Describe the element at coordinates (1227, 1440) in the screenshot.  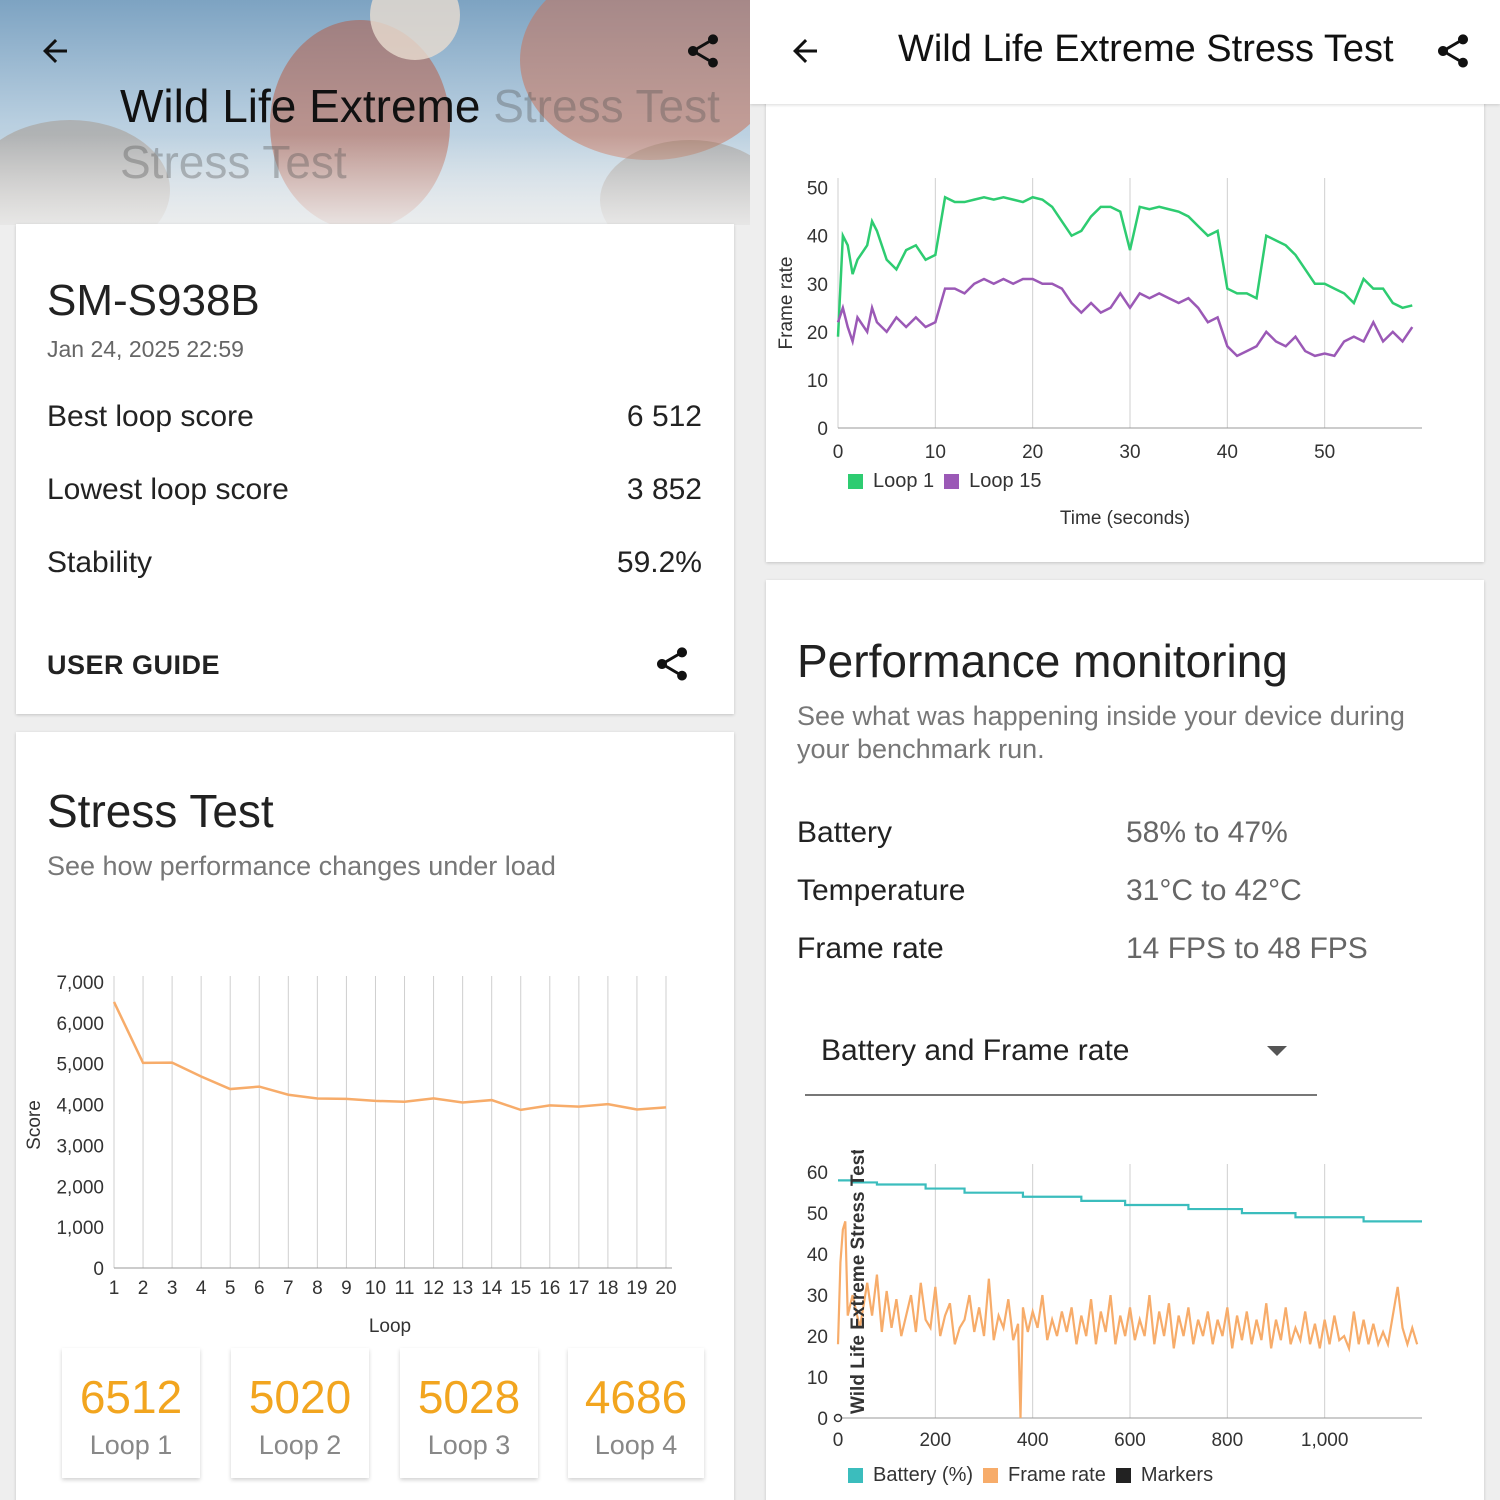
I see `x-tick-label: 800` at that location.